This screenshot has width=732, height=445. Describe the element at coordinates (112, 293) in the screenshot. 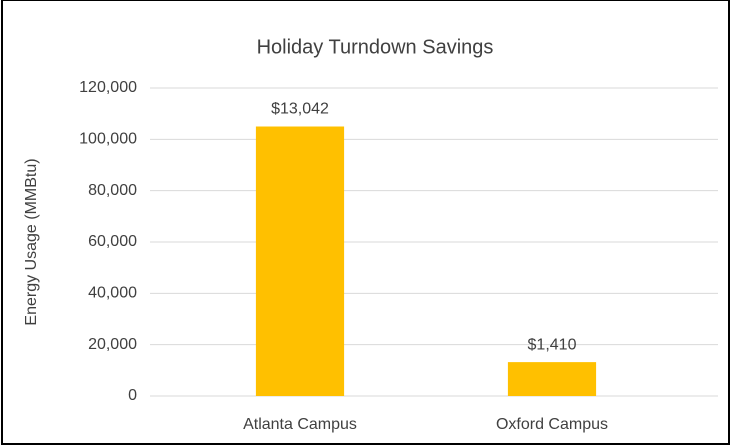

I see `y-tick-label: 40,000` at that location.